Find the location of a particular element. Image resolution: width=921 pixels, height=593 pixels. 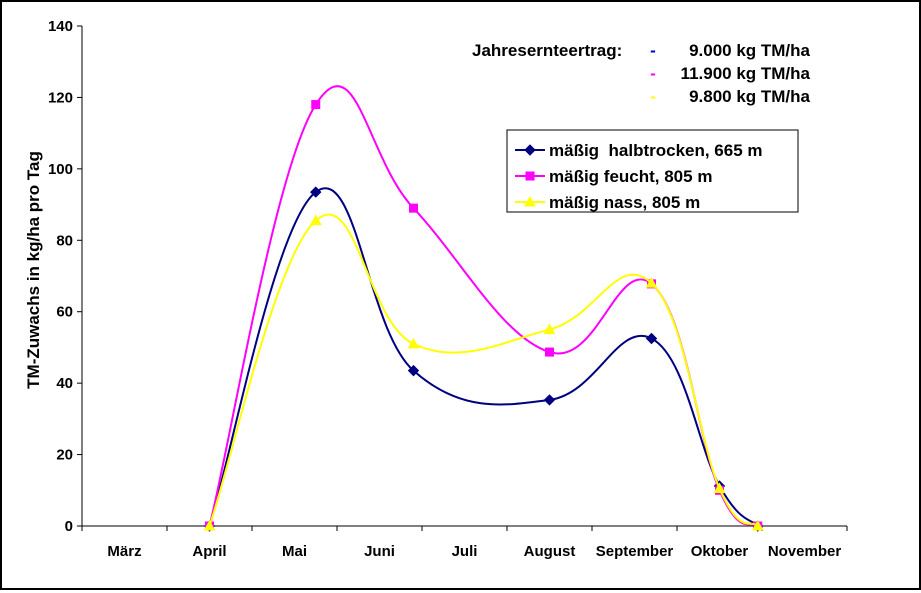

annotation-value: 9.800 kg TM/ha is located at coordinates (749, 96).